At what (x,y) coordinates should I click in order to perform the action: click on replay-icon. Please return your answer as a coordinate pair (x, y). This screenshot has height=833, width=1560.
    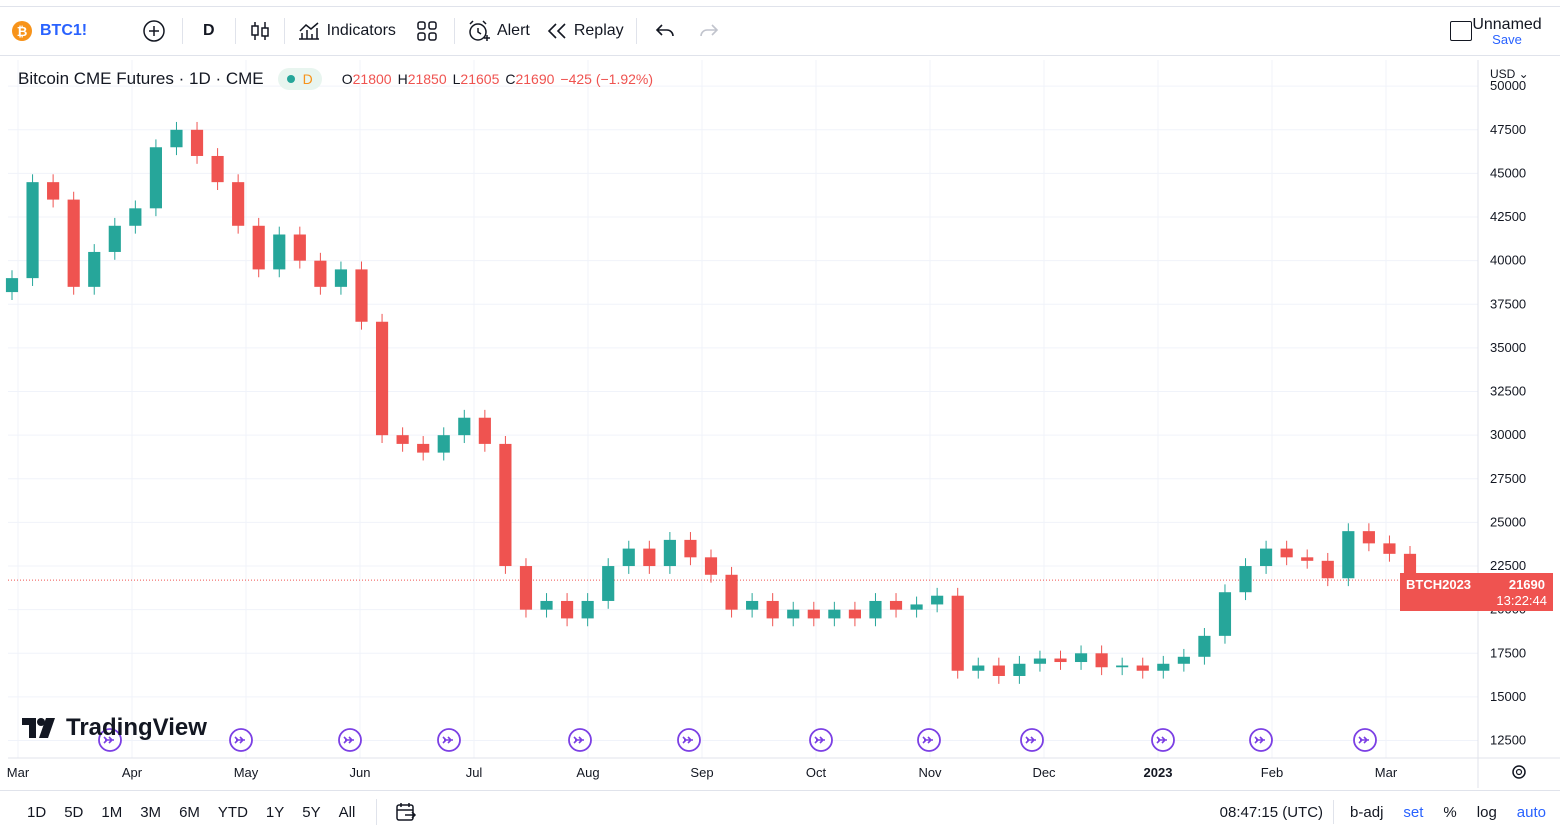
    Looking at the image, I should click on (556, 31).